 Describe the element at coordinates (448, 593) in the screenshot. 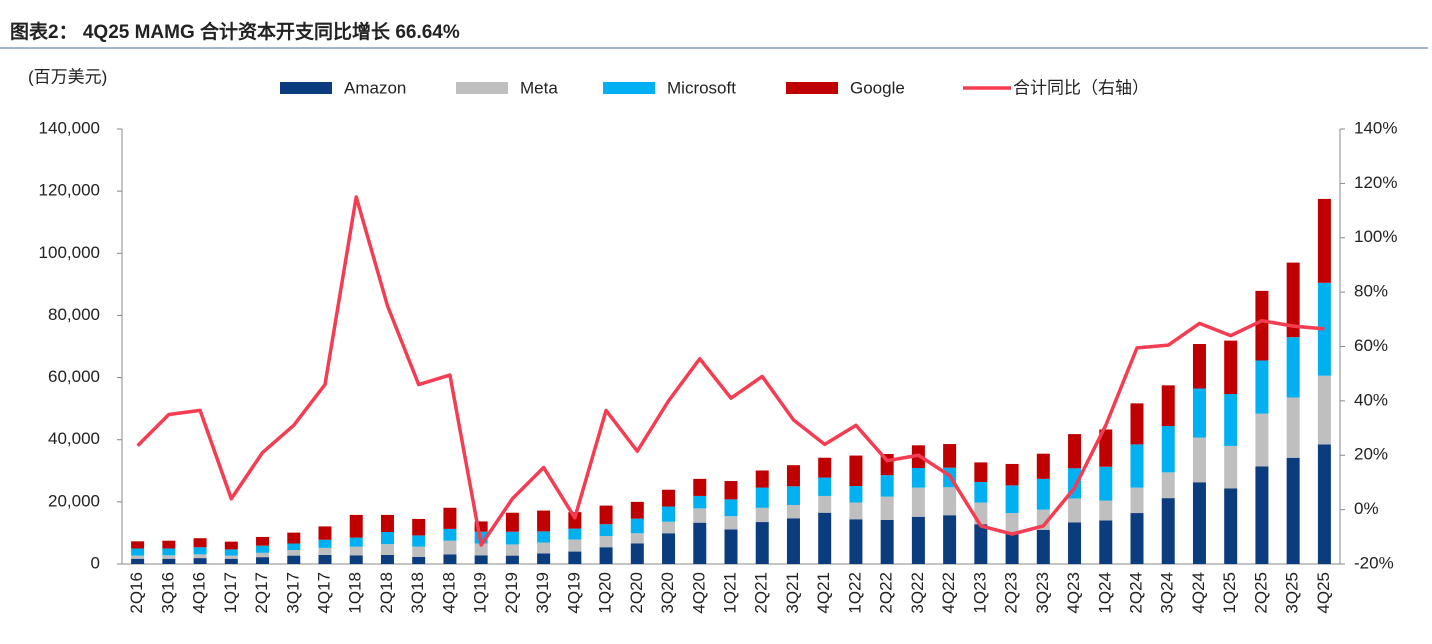

I see `x-tick-label: 4Q18` at that location.